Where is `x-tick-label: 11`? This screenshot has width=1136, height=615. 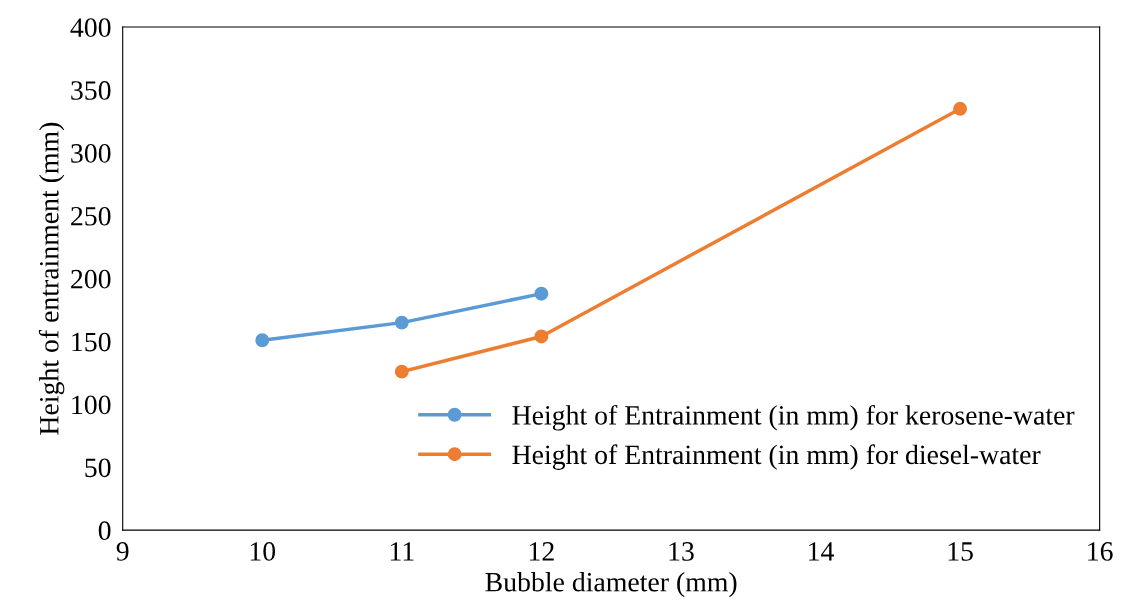 x-tick-label: 11 is located at coordinates (402, 551).